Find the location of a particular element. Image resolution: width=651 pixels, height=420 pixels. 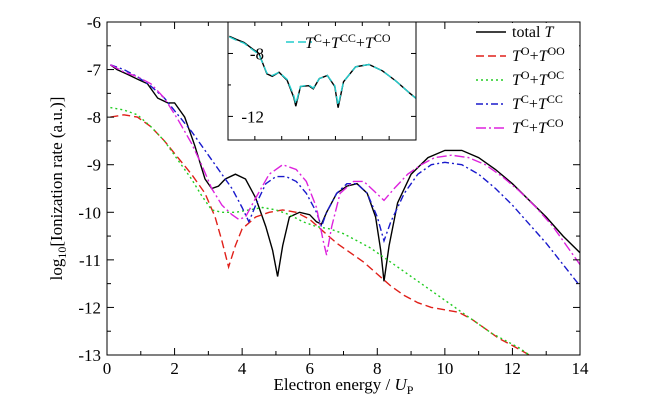

y-tick-label: -11 is located at coordinates (90, 260).